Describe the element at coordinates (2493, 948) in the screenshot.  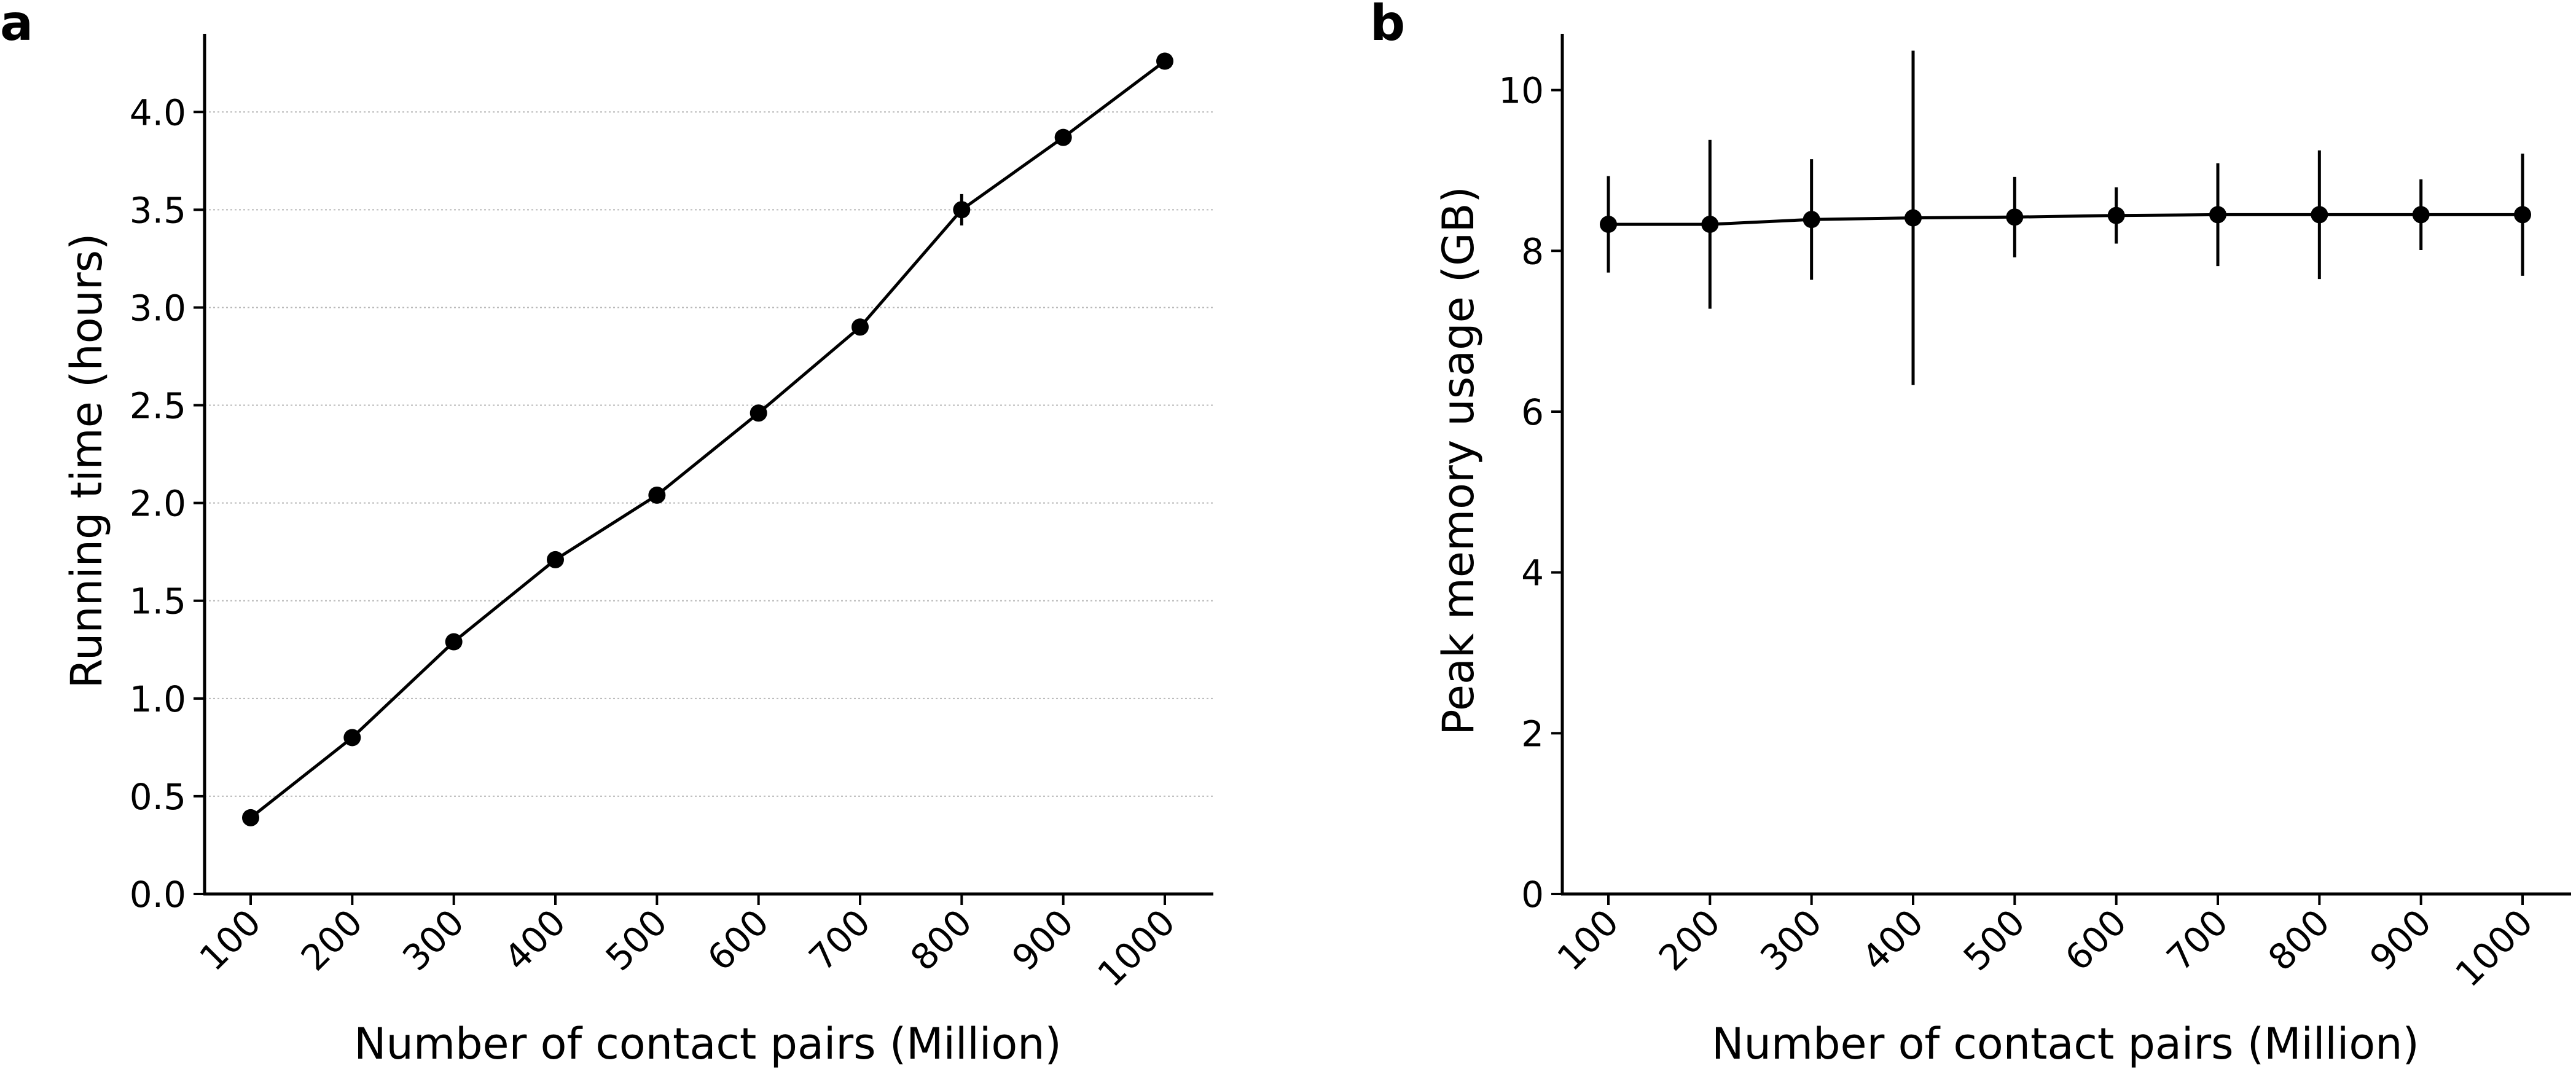
I see `panel-b-x-tick-label: 1000` at that location.